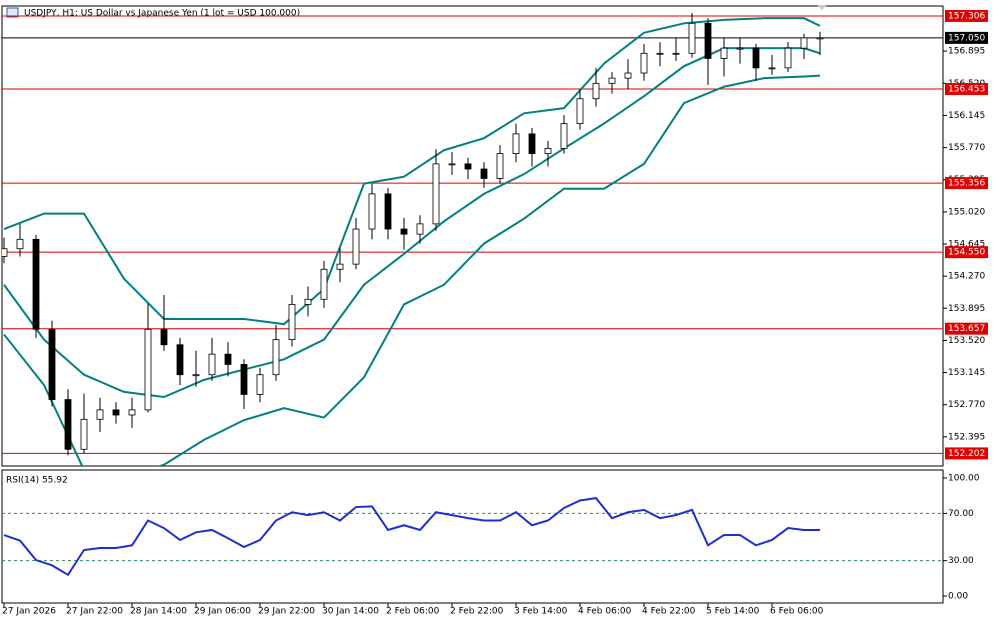 Image resolution: width=998 pixels, height=622 pixels. What do you see at coordinates (966, 212) in the screenshot?
I see `y-tick-label: 155.020` at bounding box center [966, 212].